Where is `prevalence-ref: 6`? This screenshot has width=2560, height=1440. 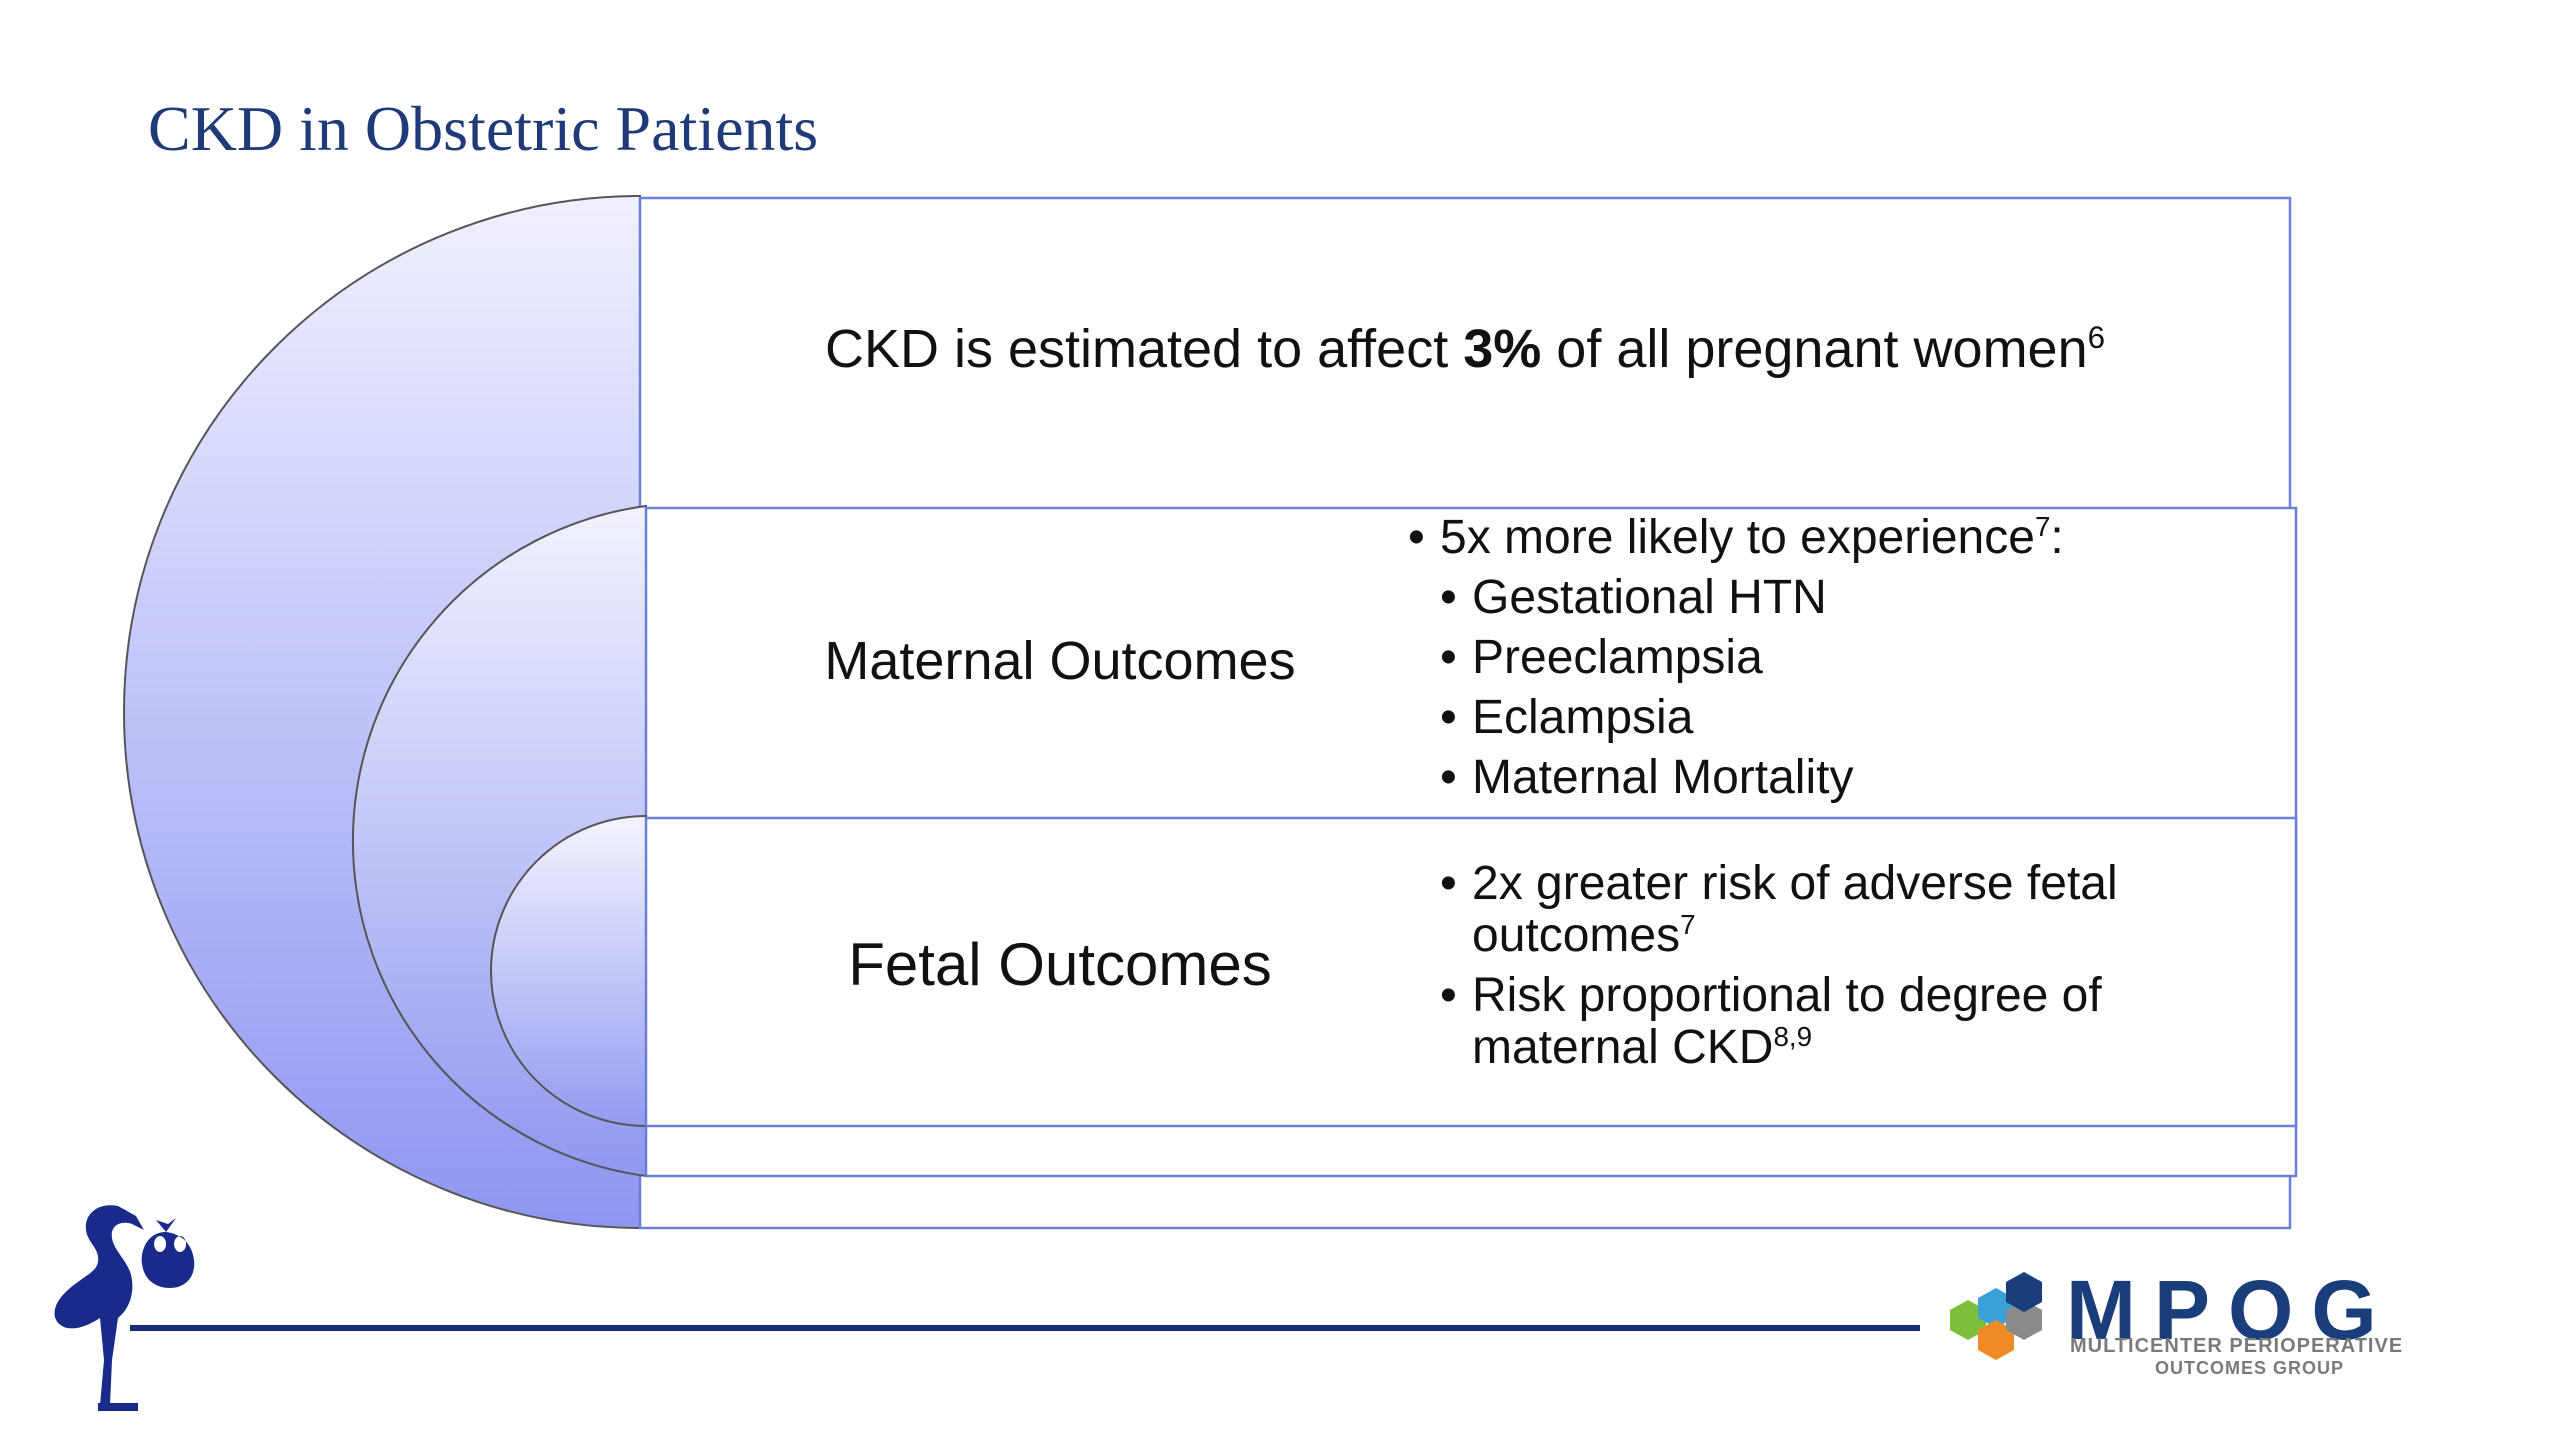
prevalence-ref: 6 is located at coordinates (2096, 337).